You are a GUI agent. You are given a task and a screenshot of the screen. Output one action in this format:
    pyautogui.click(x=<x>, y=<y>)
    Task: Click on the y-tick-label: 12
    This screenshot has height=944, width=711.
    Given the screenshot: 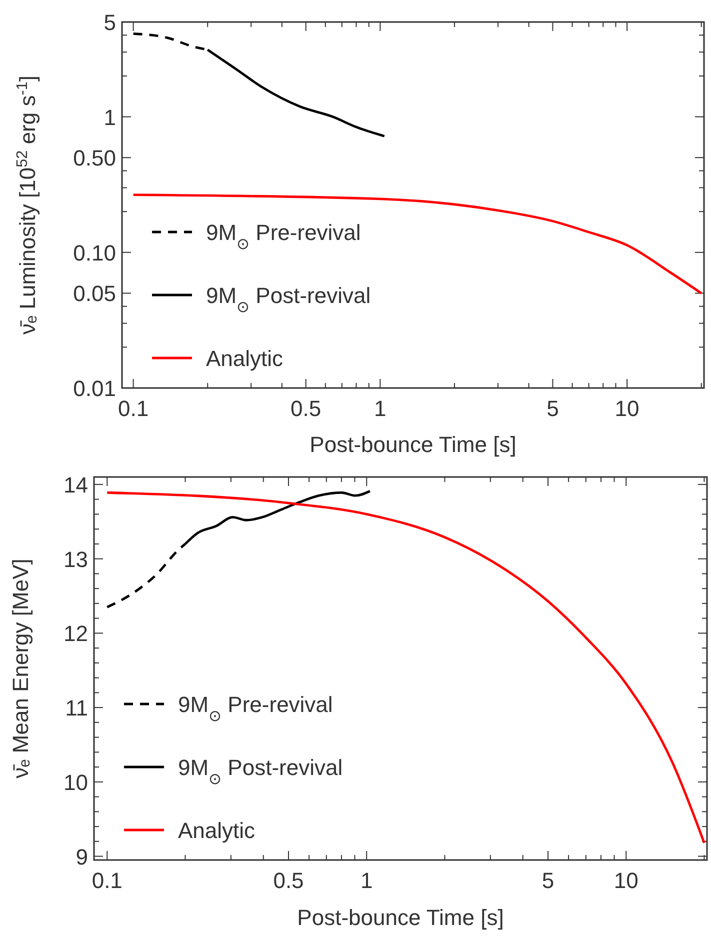 What is the action you would take?
    pyautogui.click(x=76, y=633)
    